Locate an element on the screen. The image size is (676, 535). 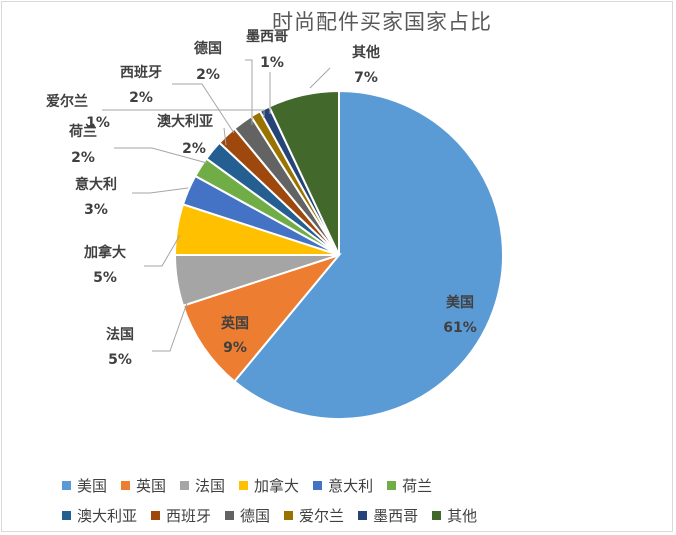
legend-item: 加拿大 is located at coordinates (269, 485).